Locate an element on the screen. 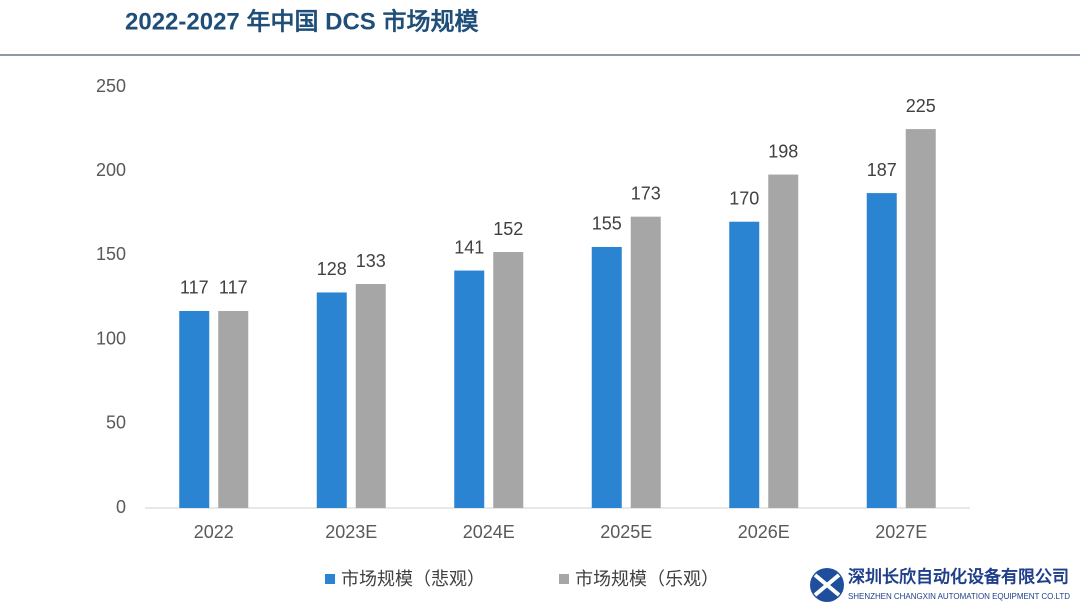  y-tick-label: 250 is located at coordinates (111, 86).